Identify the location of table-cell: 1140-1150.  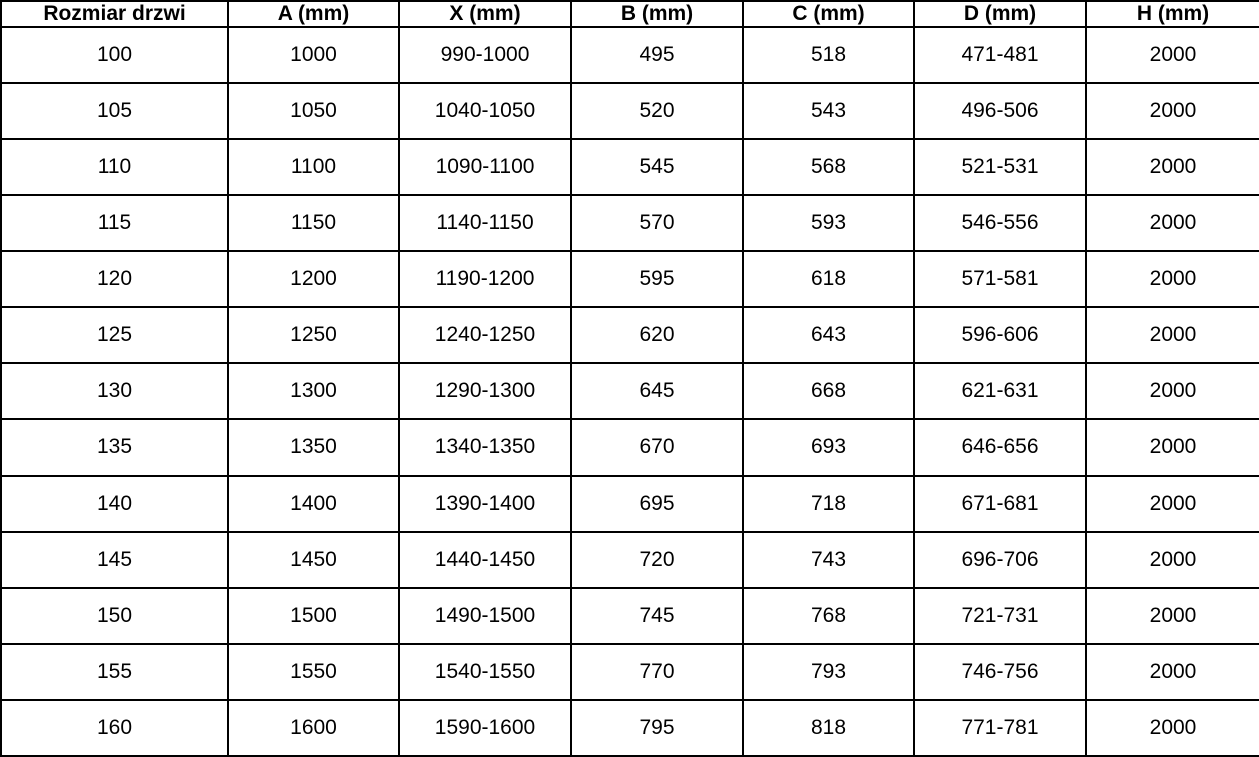
(485, 223).